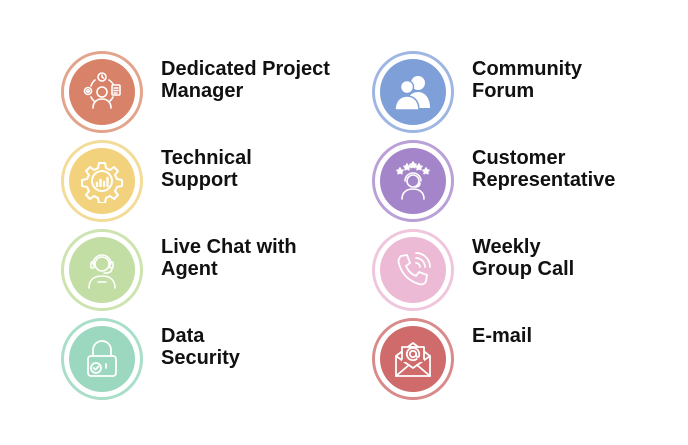 This screenshot has height=445, width=688. I want to click on feature-label: Live Chat with Agent, so click(229, 258).